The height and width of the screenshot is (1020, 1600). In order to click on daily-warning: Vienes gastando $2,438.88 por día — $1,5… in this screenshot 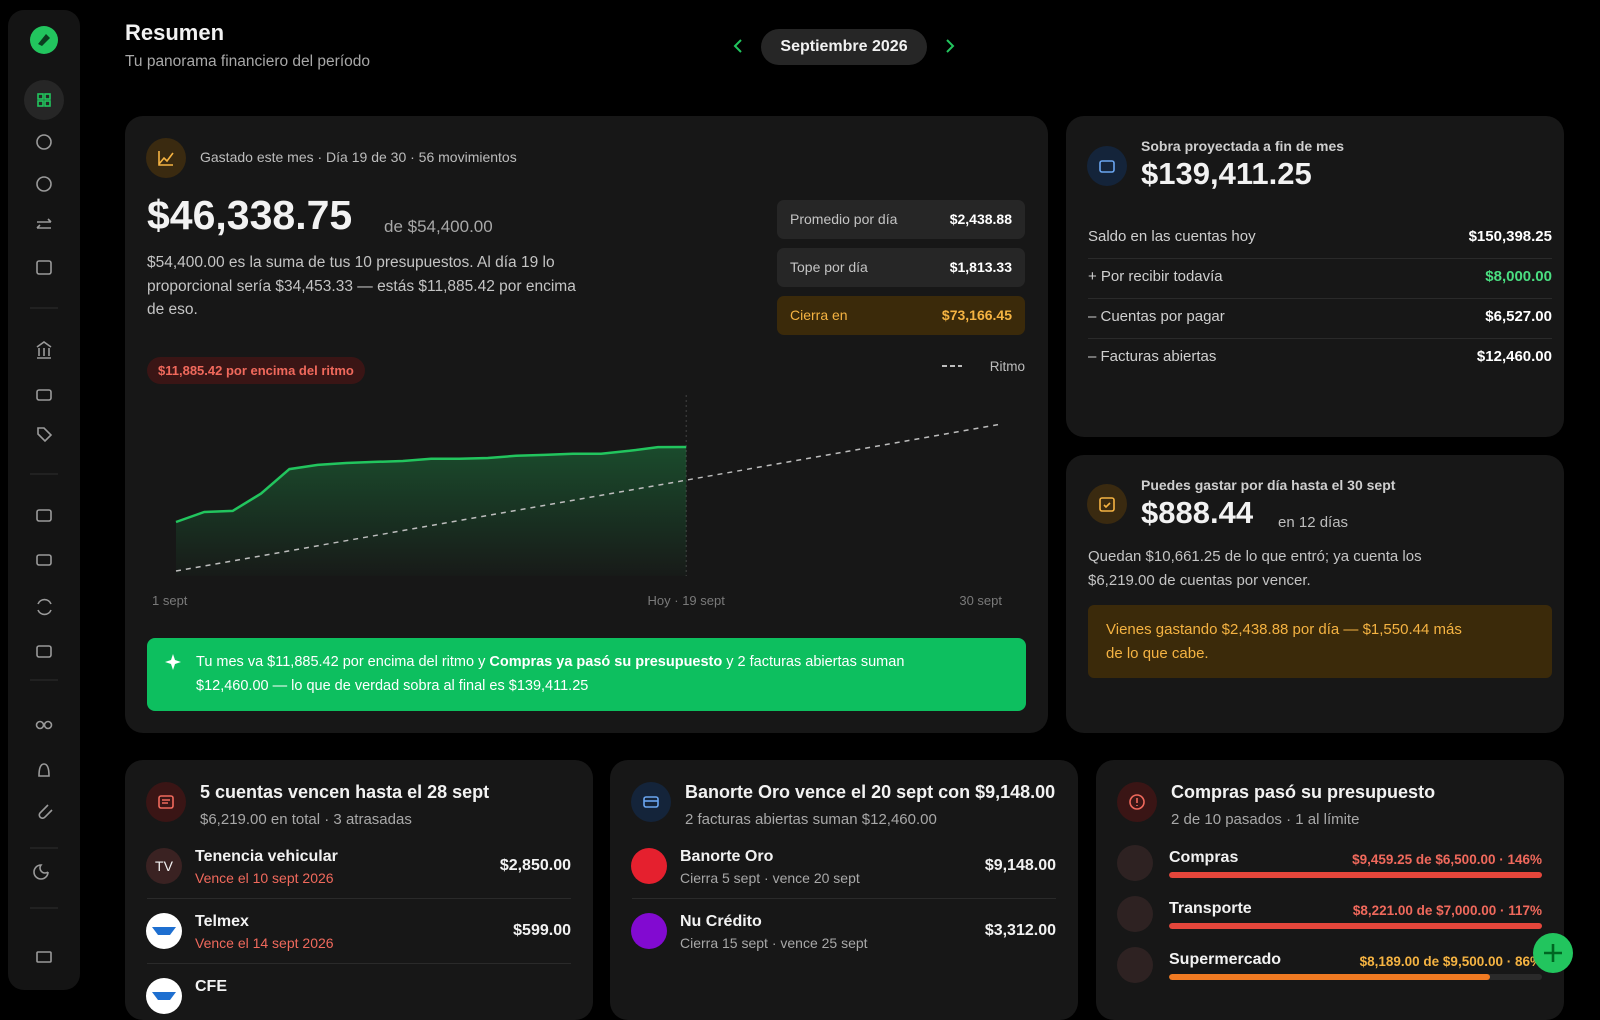, I will do `click(1320, 641)`.